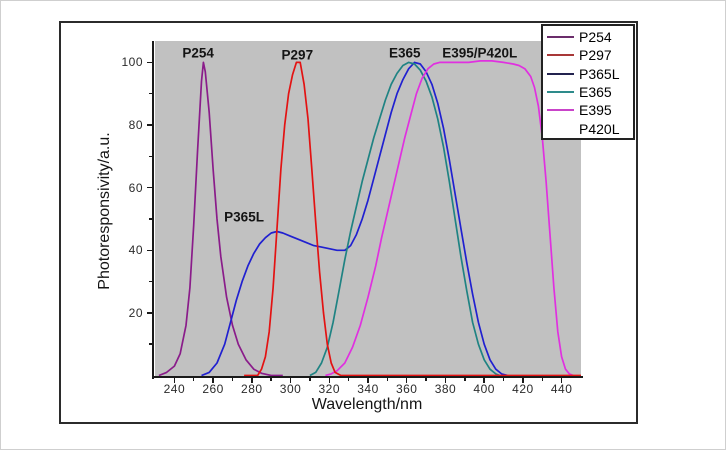 The width and height of the screenshot is (726, 450). What do you see at coordinates (368, 389) in the screenshot?
I see `x-tick-label: 340` at bounding box center [368, 389].